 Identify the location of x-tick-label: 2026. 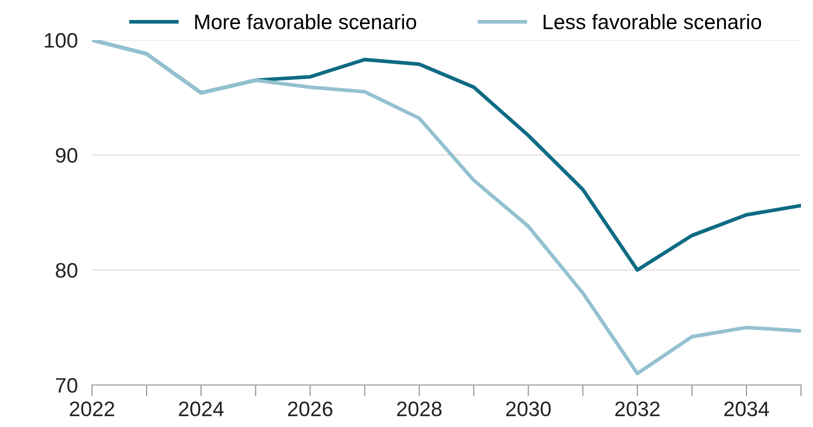
(310, 409).